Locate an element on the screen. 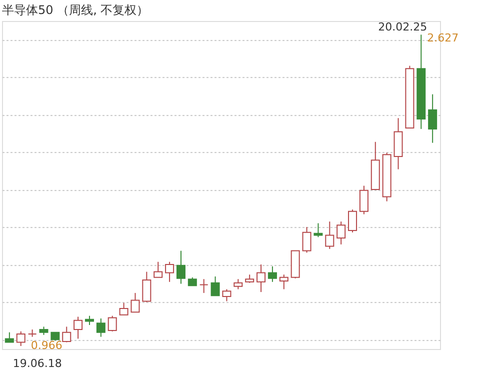 This screenshot has width=493, height=385. annotation: 2.627 is located at coordinates (443, 38).